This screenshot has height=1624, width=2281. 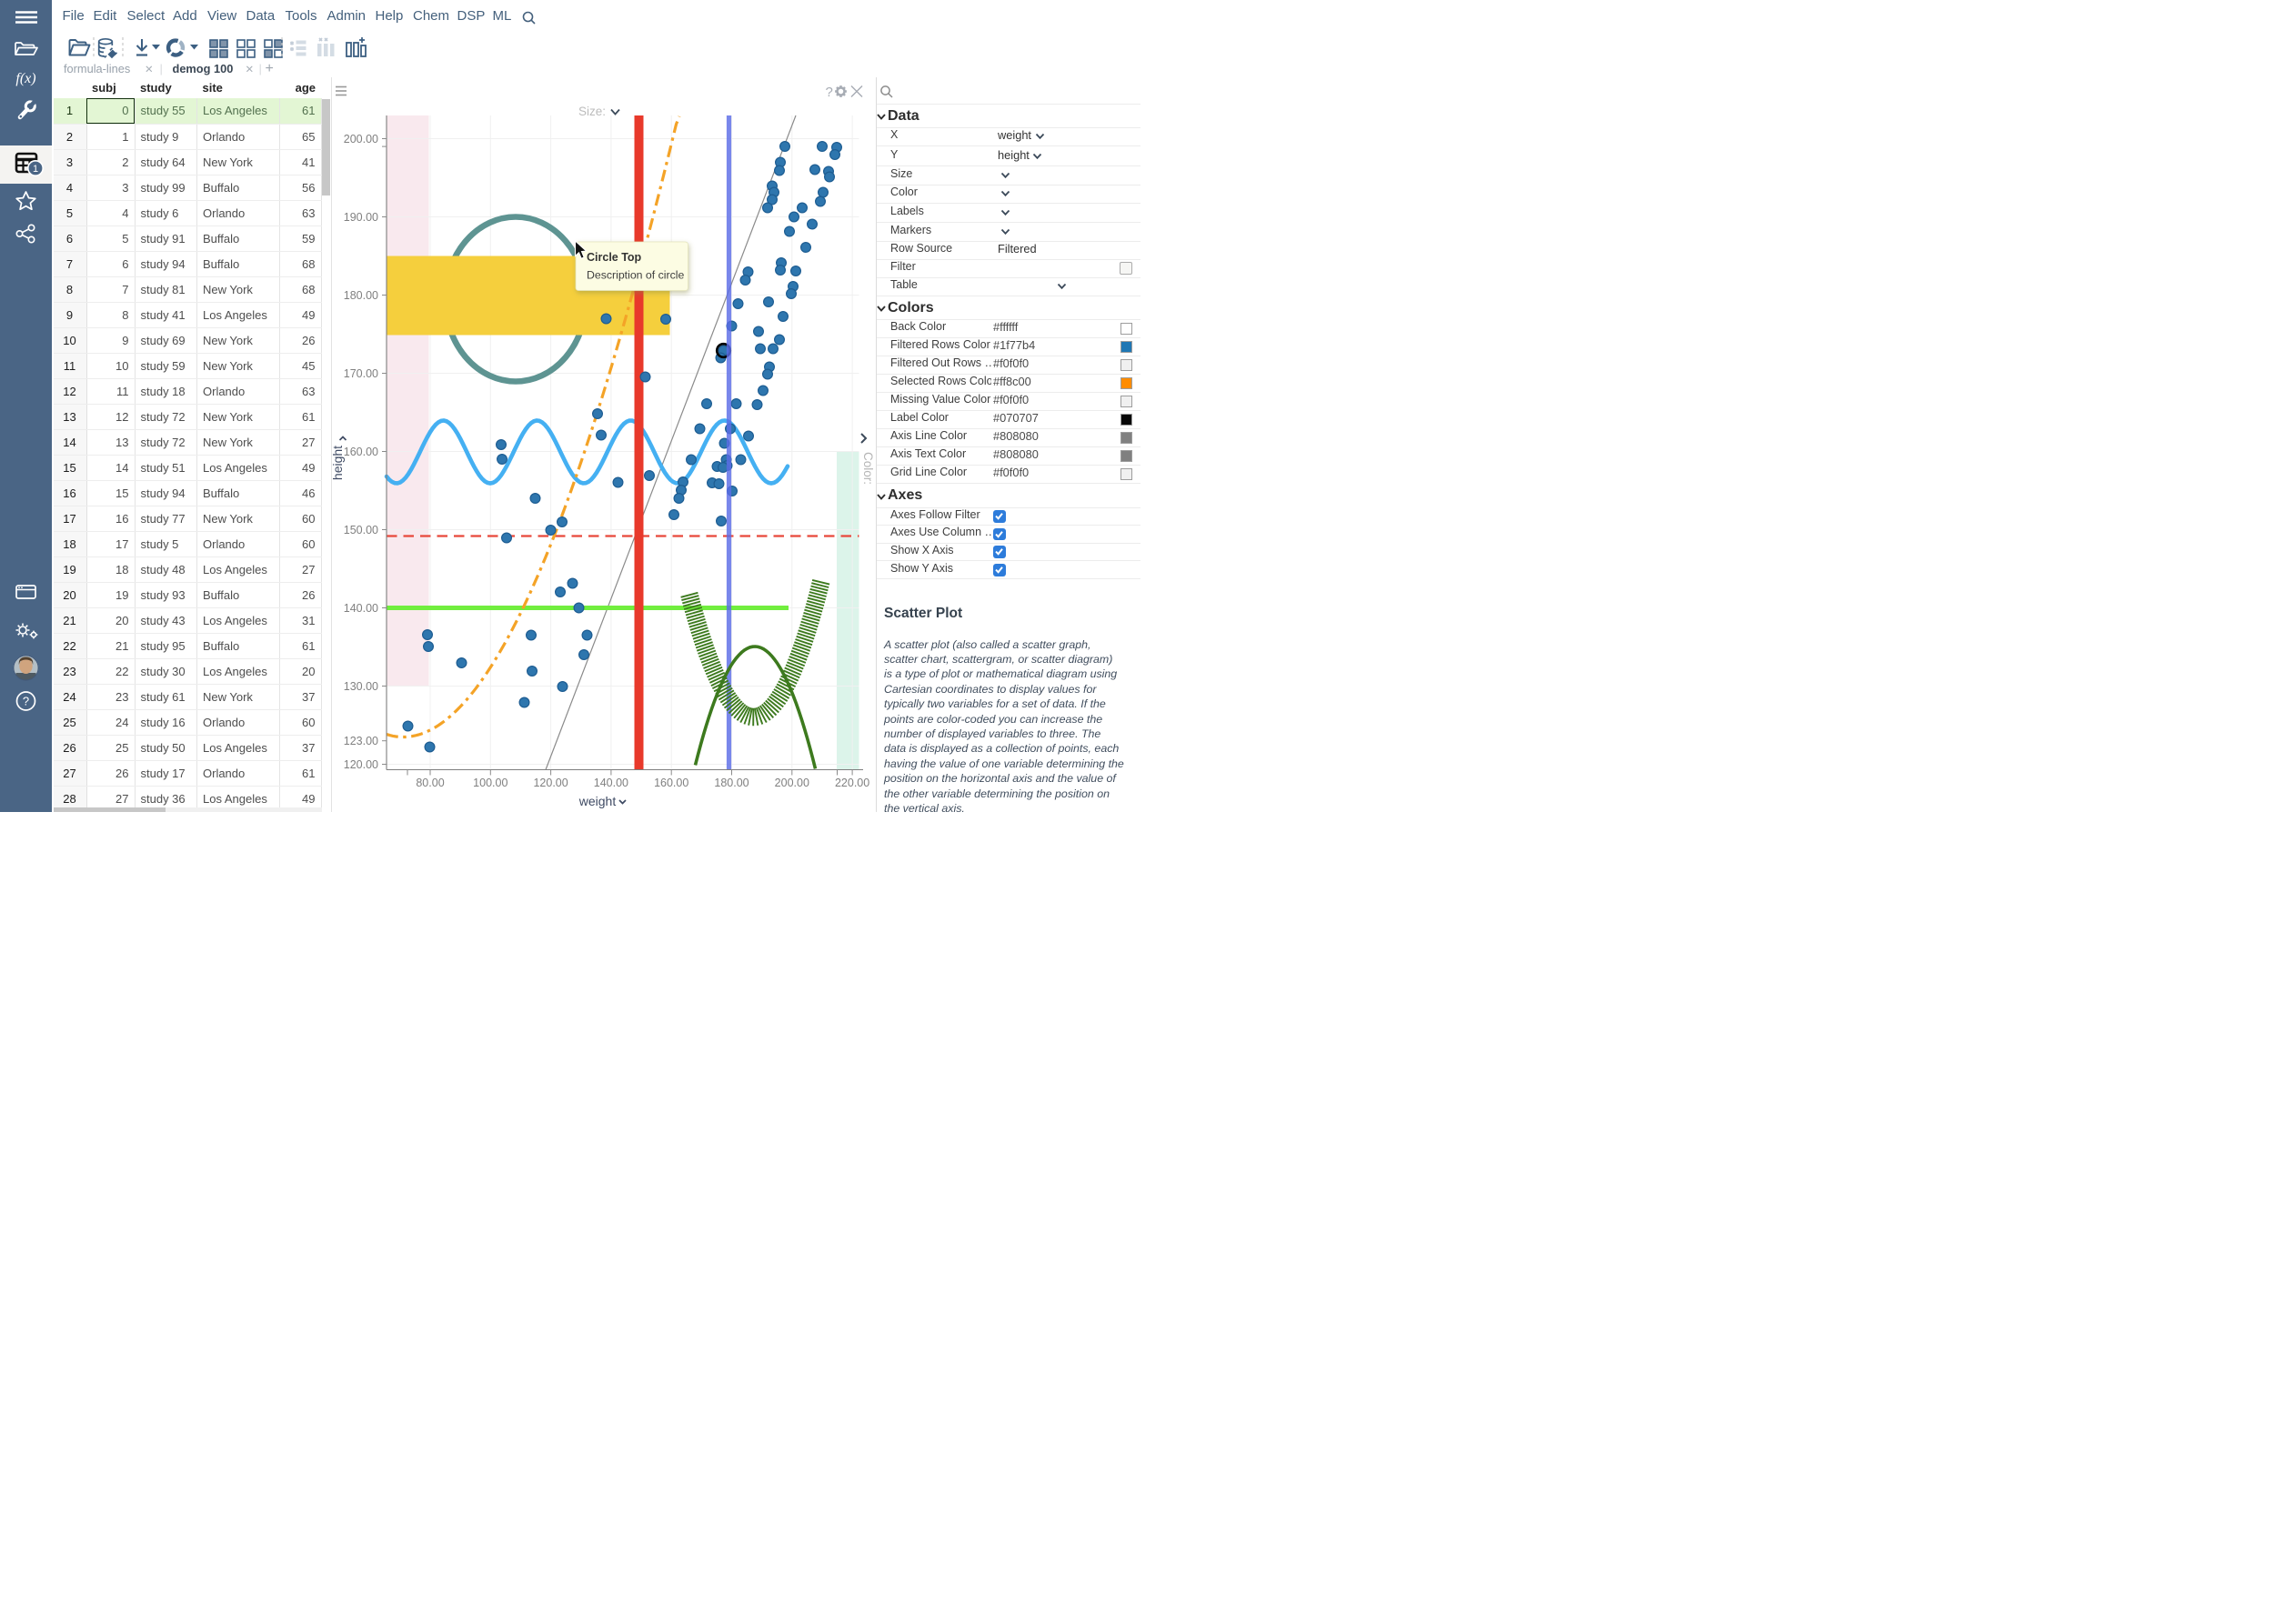 What do you see at coordinates (597, 801) in the screenshot?
I see `svg-text: weight` at bounding box center [597, 801].